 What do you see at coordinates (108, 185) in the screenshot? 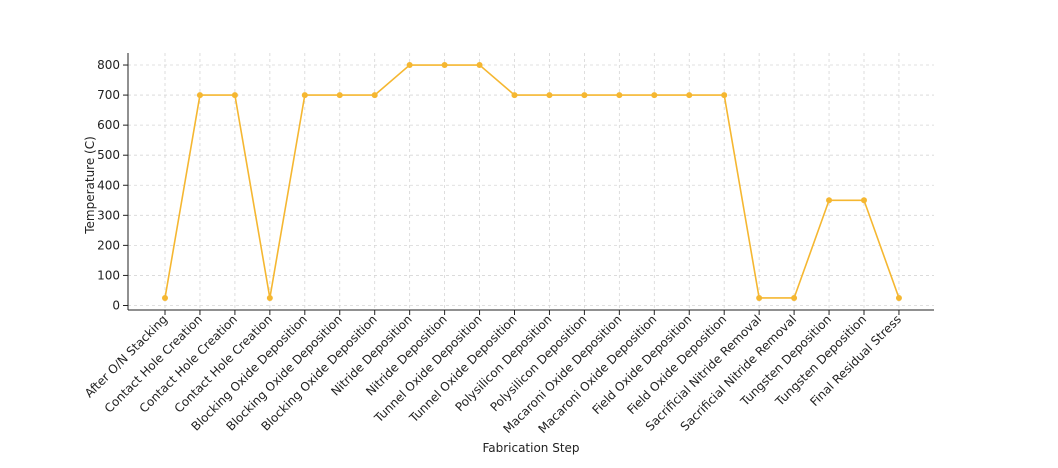
I see `y-tick-label: 400` at bounding box center [108, 185].